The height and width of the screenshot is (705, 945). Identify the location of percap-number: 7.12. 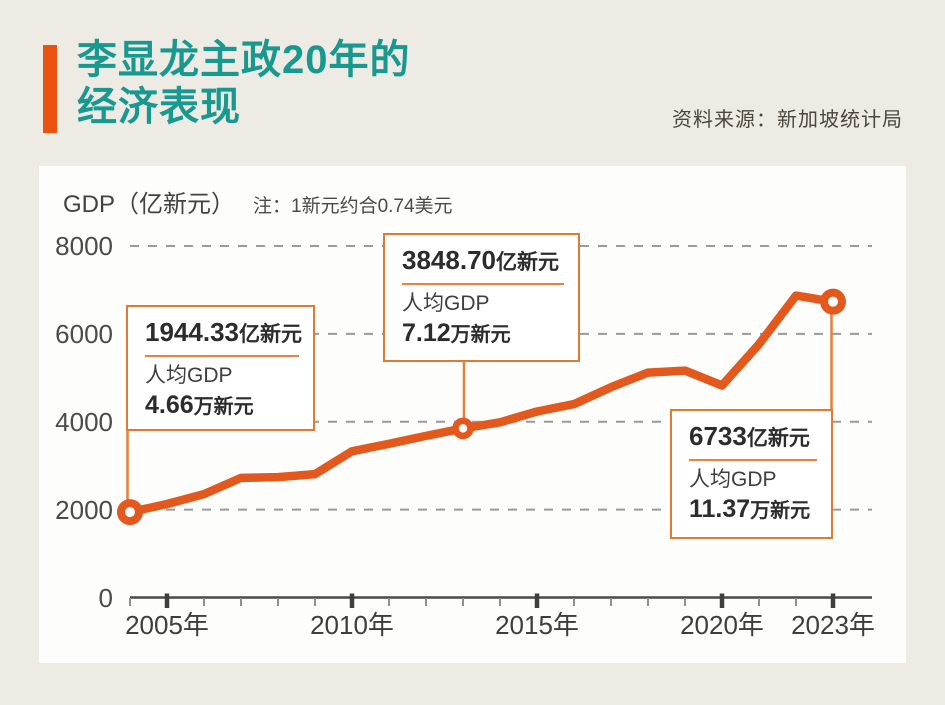
(426, 333).